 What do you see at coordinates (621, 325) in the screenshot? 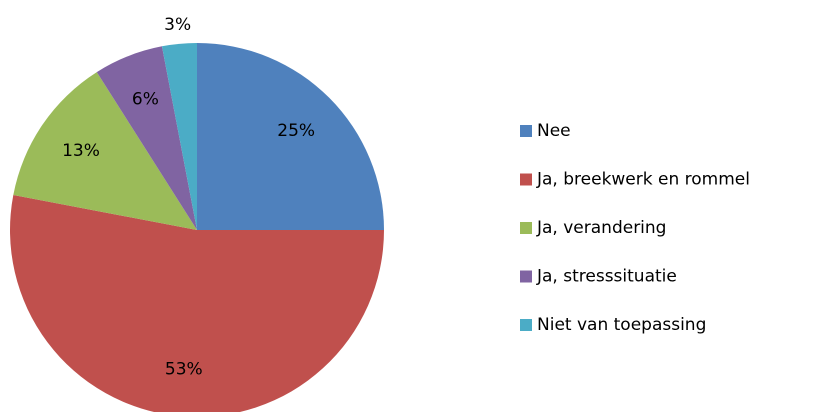
I see `legend-label: Niet van toepassing` at bounding box center [621, 325].